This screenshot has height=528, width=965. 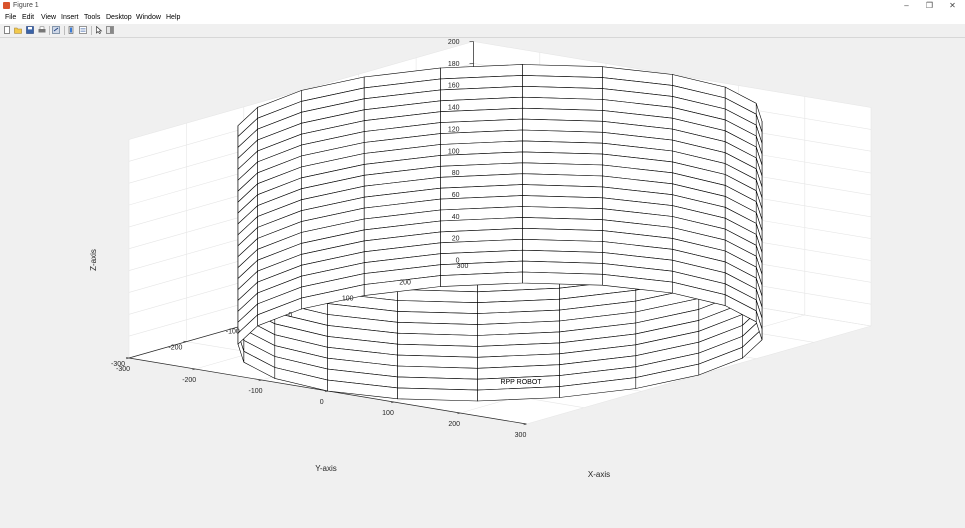 I want to click on z-tick-label: 80, so click(x=456, y=173).